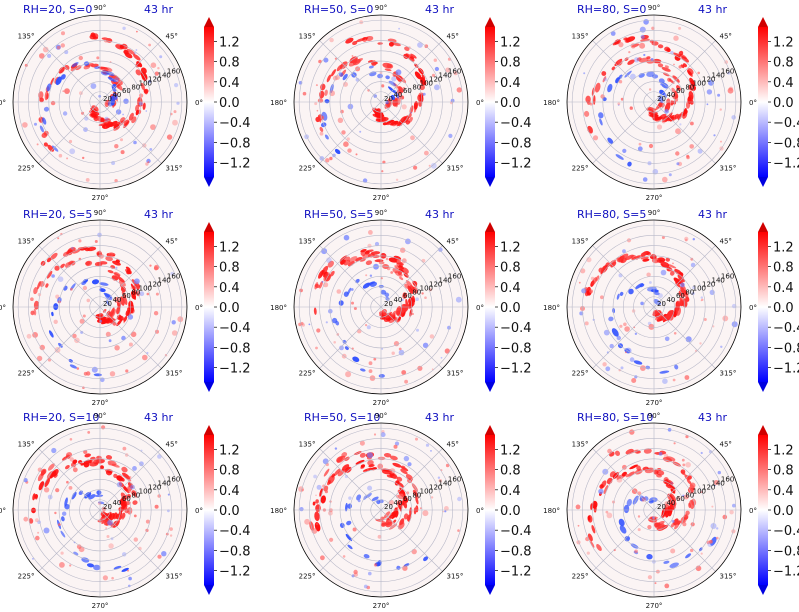  Describe the element at coordinates (453, 445) in the screenshot. I see `theta-tick-label: 45°` at that location.